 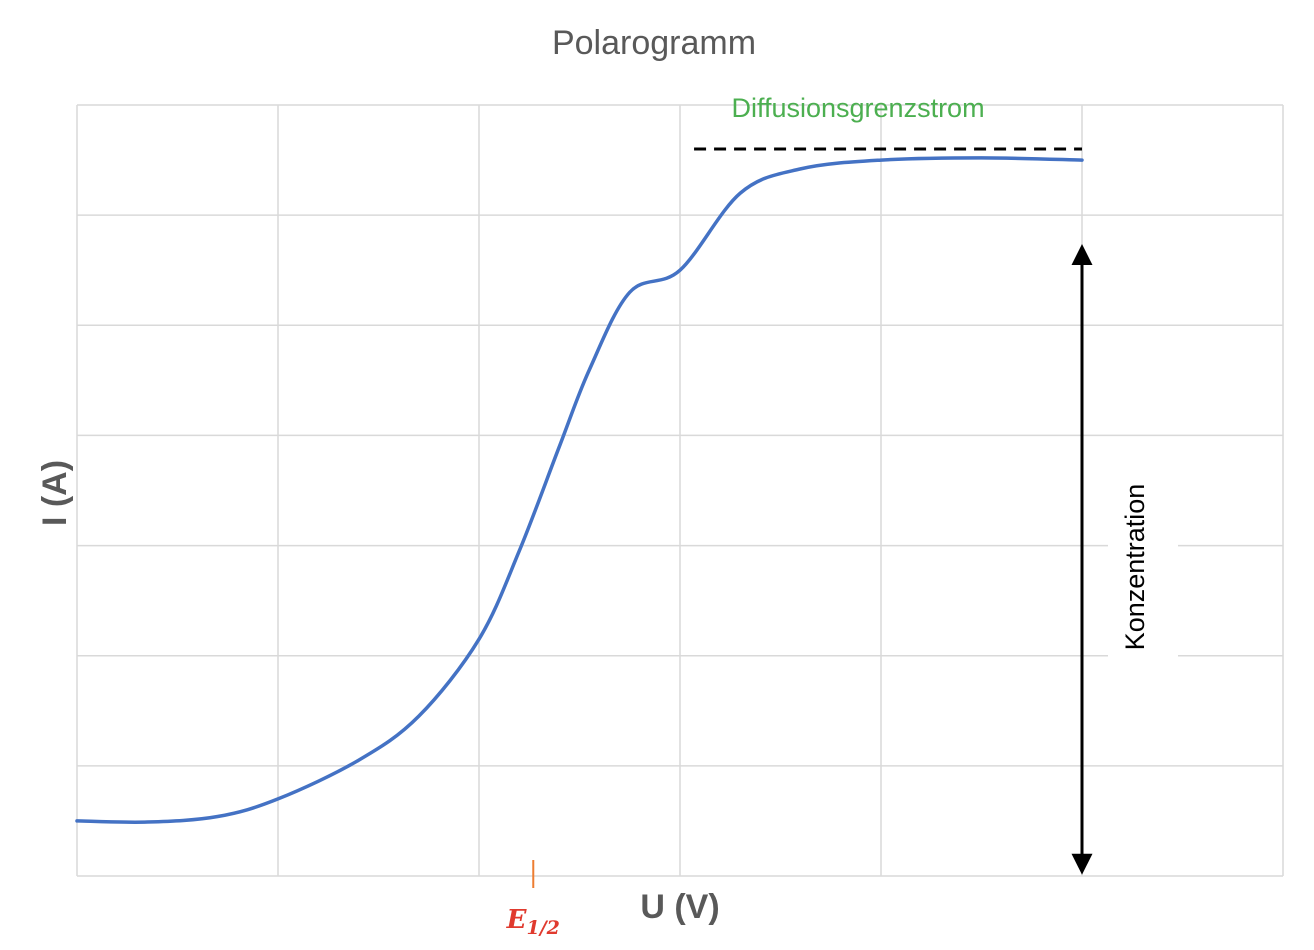 I want to click on y-axis-label: I (A), so click(x=55, y=493).